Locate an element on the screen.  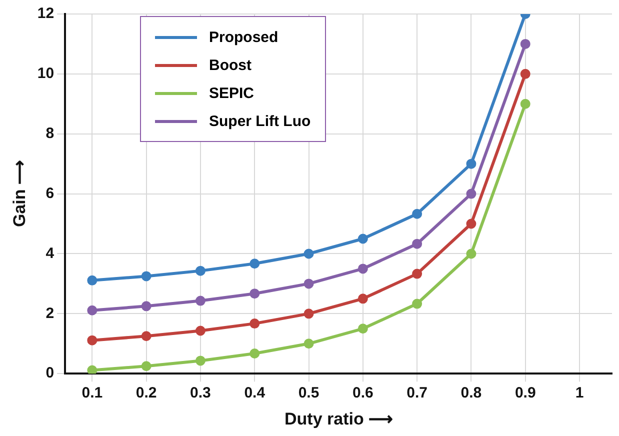
y-tick-label: 6 is located at coordinates (50, 193).